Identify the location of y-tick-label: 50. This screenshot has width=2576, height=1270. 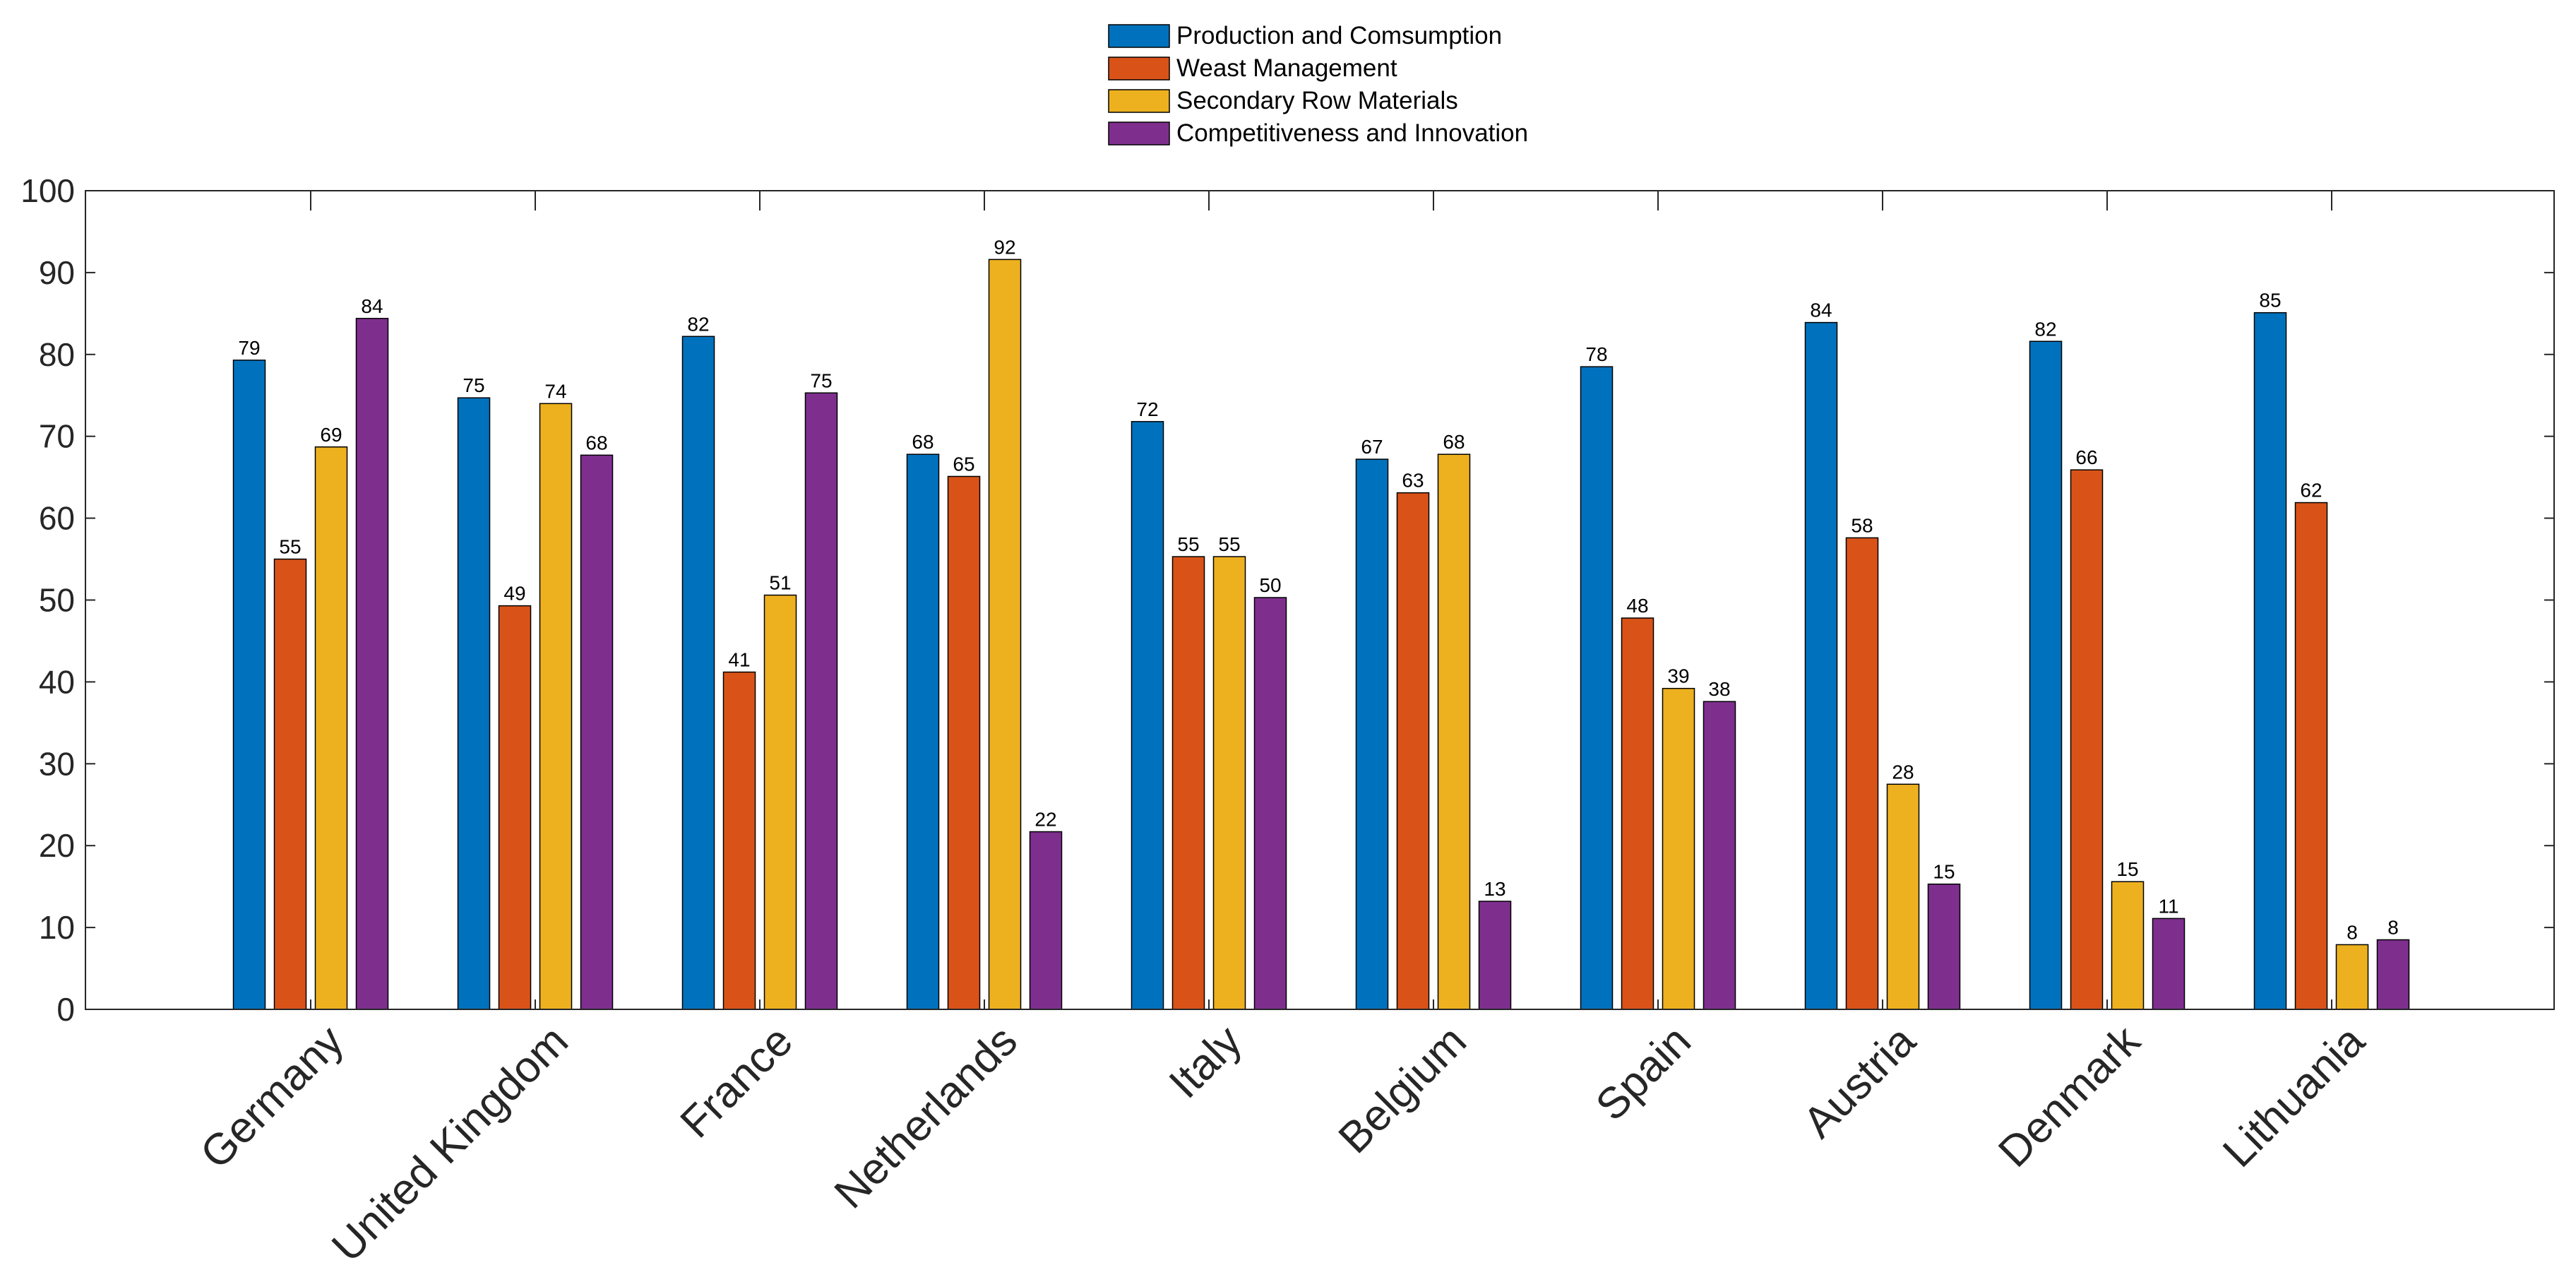
(57, 600).